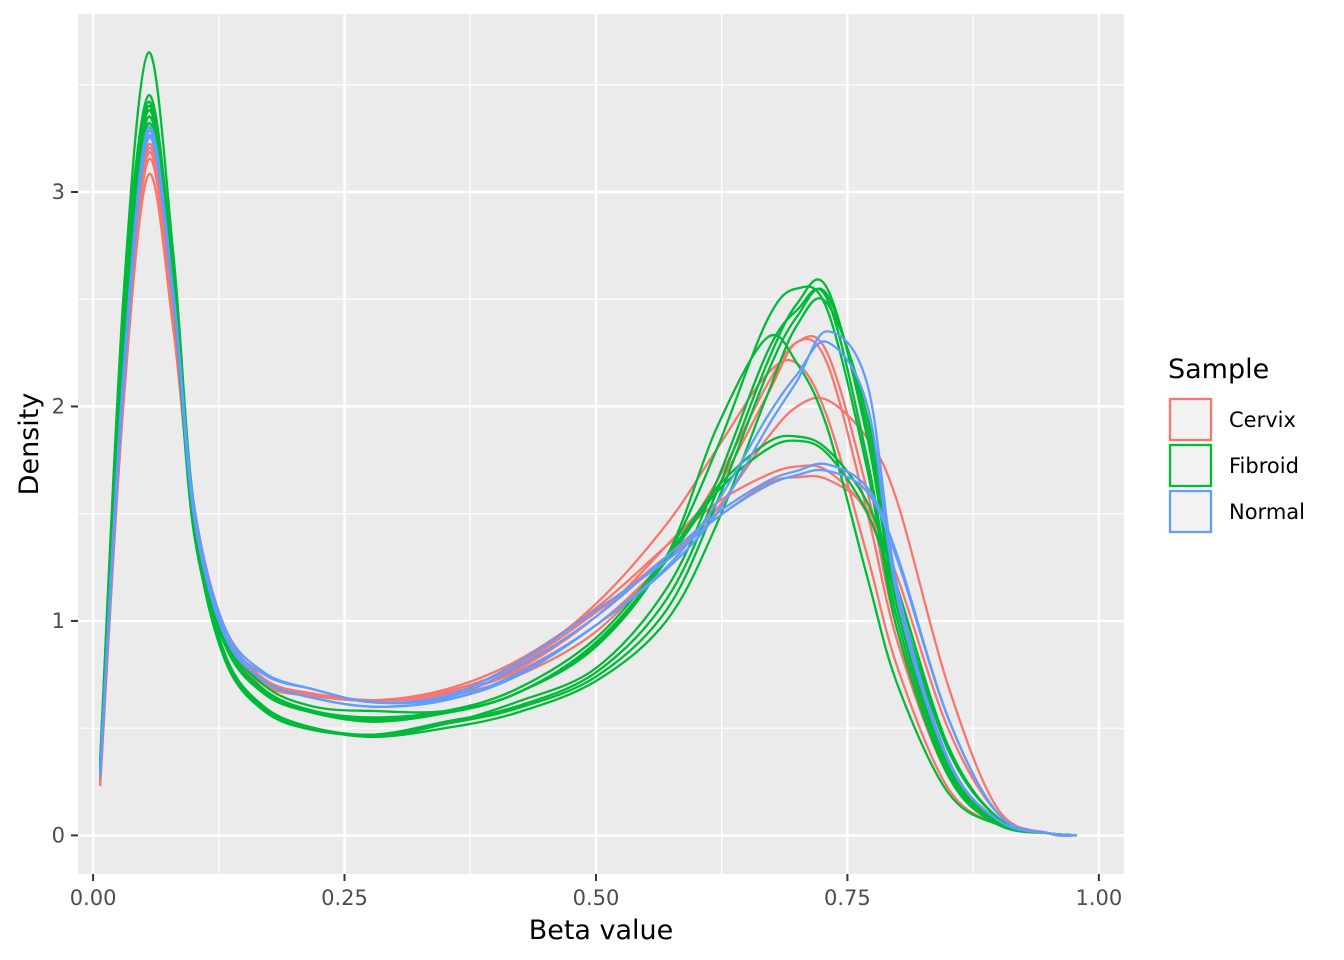  Describe the element at coordinates (1190, 511) in the screenshot. I see `legend-swatch-normal` at that location.